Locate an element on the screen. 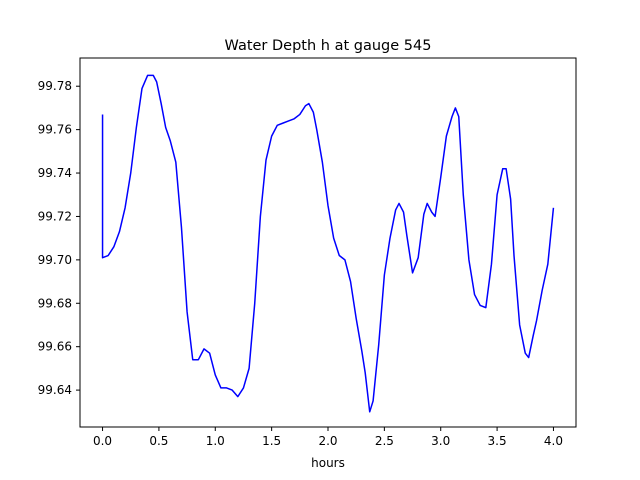 The width and height of the screenshot is (640, 480). x-tick-label: 4.0 is located at coordinates (553, 441).